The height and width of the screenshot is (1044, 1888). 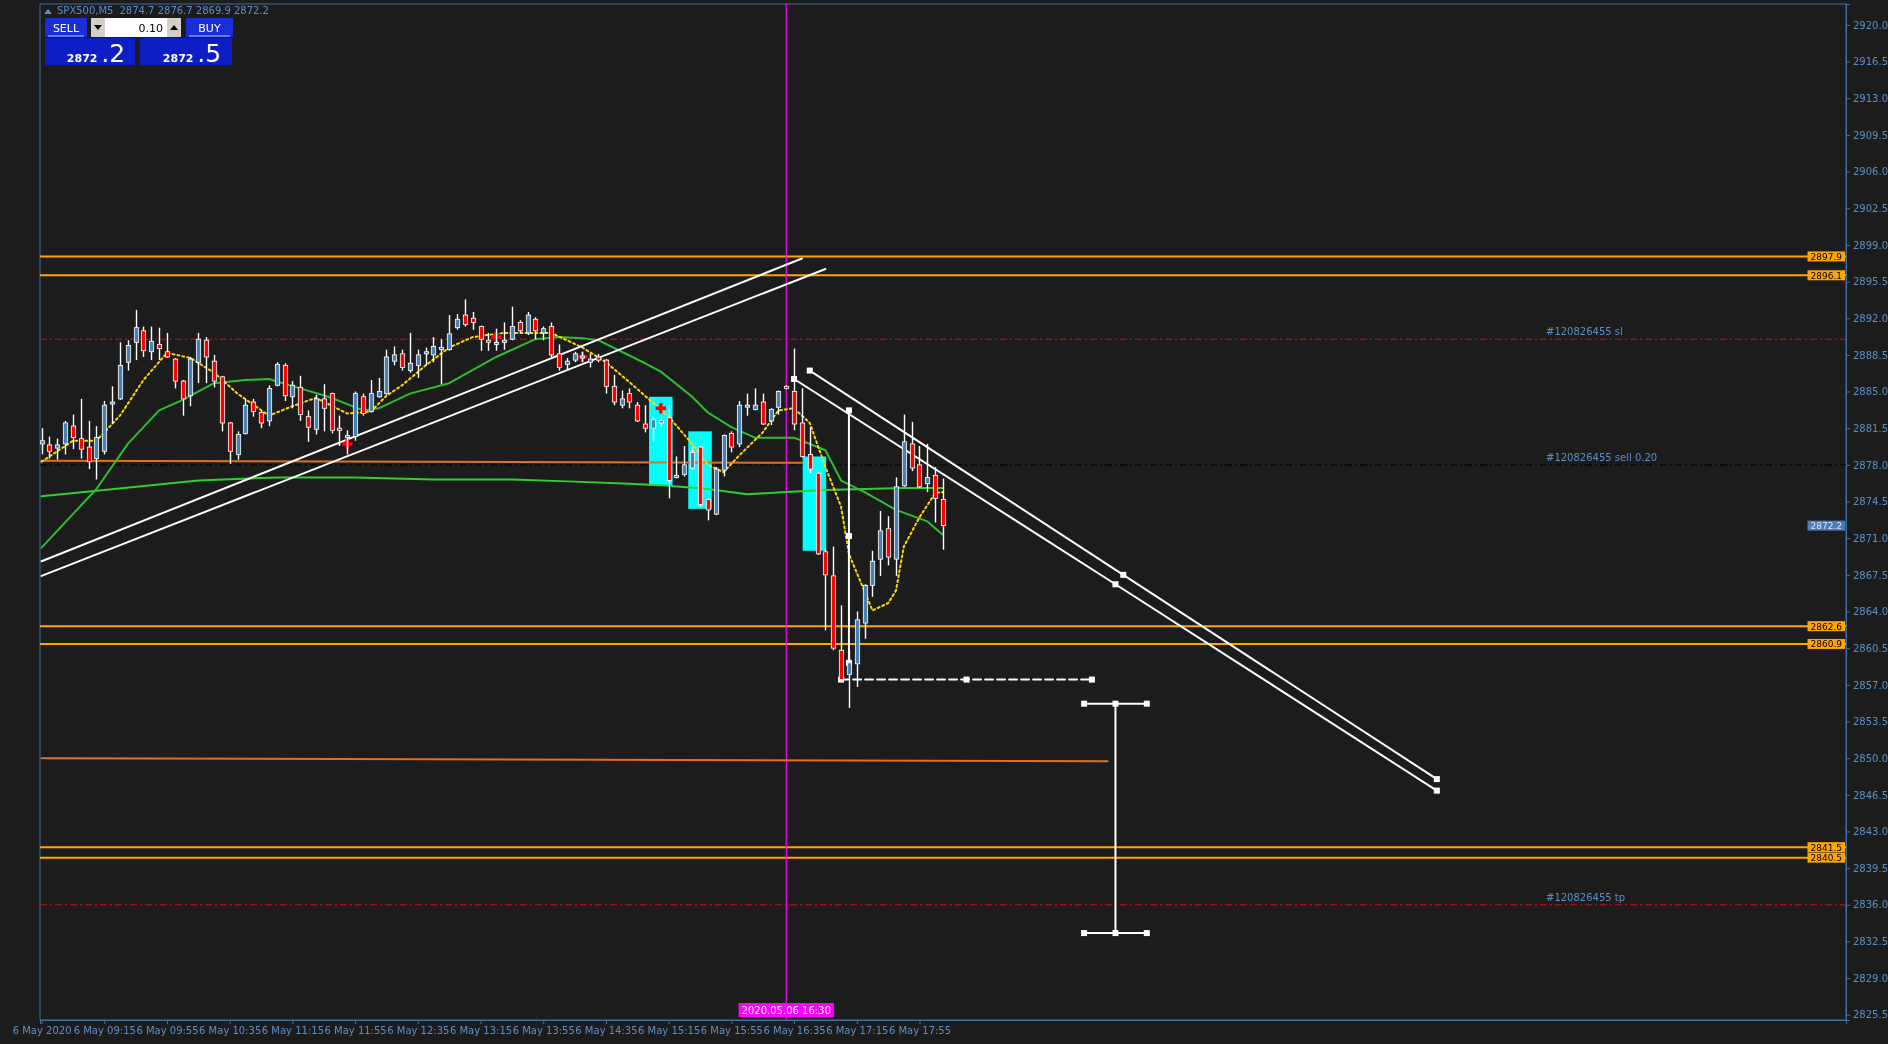 I want to click on y-tick-label: 2829.0, so click(x=1870, y=978).